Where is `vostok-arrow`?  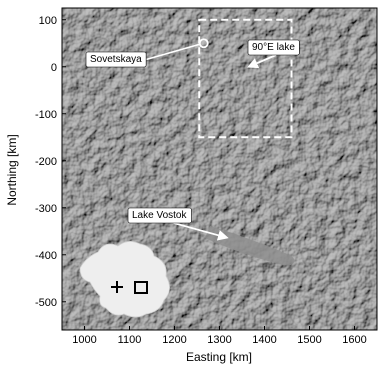
vostok-arrow is located at coordinates (201, 231).